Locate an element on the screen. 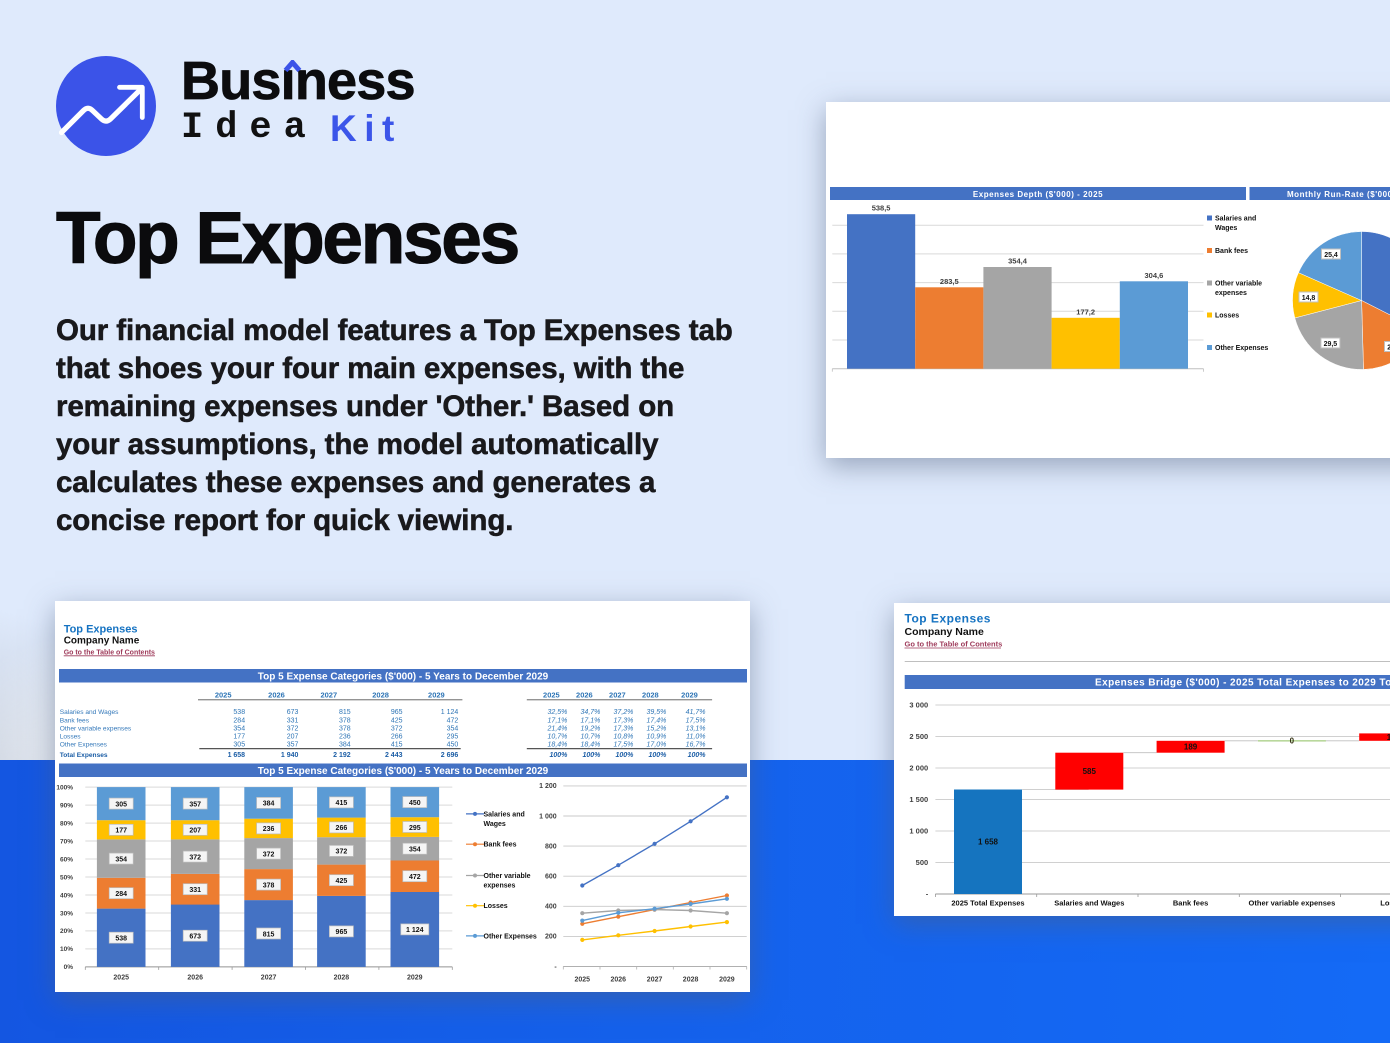 This screenshot has width=1390, height=1043. svg-text: 425 is located at coordinates (397, 720).